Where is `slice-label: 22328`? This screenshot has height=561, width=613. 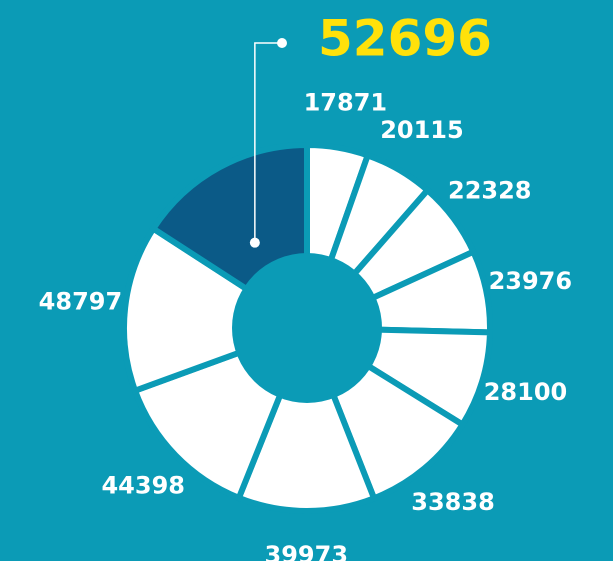
slice-label: 22328 is located at coordinates (490, 191).